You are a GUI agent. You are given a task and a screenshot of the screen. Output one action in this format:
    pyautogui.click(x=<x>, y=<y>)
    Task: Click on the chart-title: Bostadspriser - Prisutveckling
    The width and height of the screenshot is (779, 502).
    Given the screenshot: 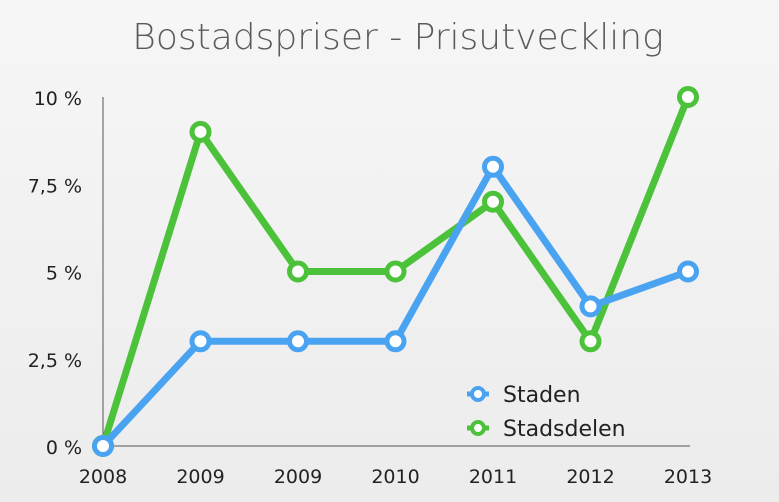 What is the action you would take?
    pyautogui.click(x=397, y=37)
    